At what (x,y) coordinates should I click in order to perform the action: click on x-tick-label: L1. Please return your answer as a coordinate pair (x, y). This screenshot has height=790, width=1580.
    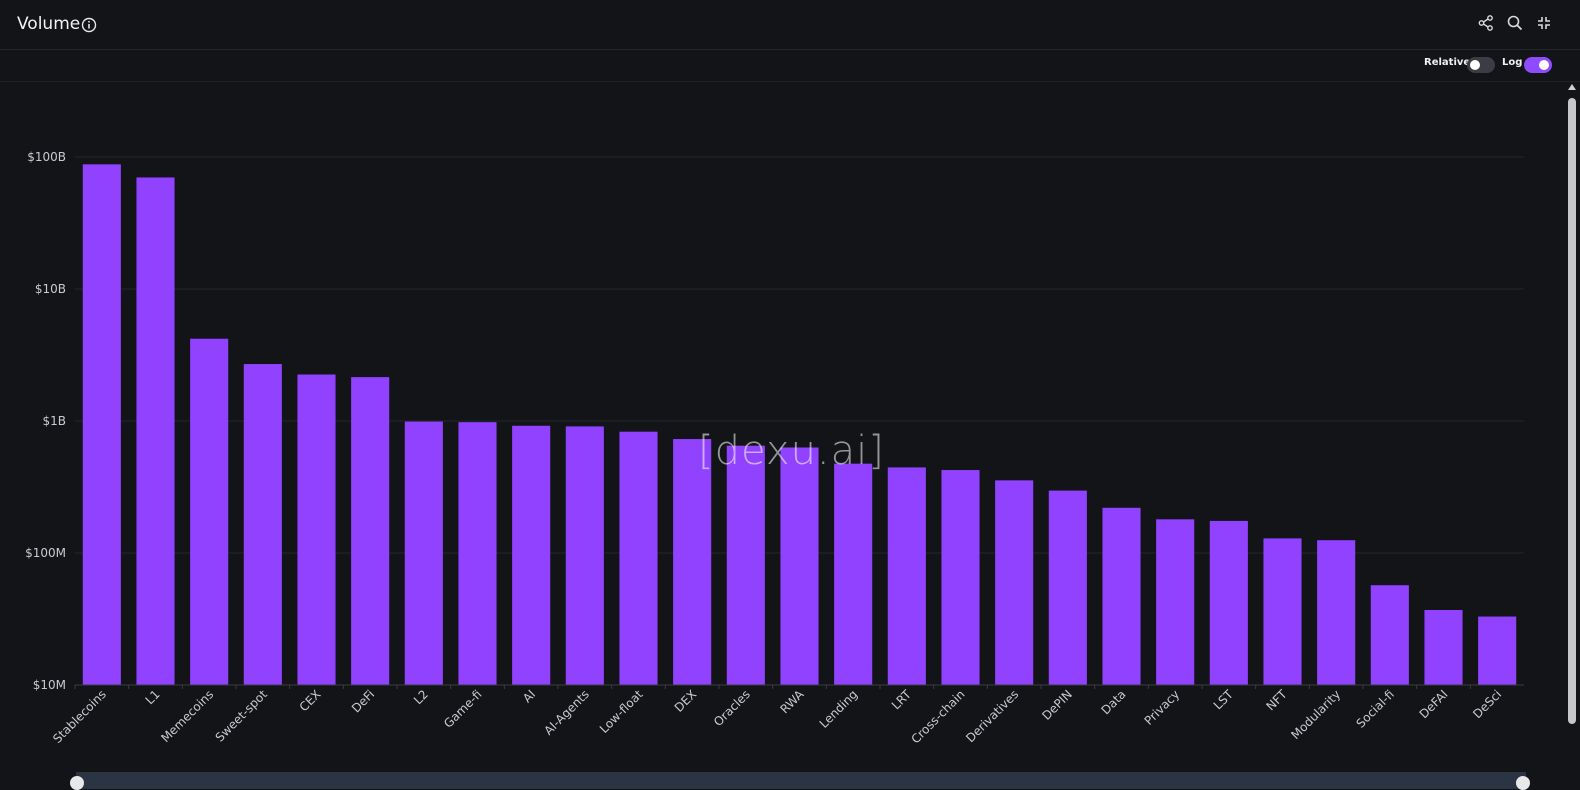
    Looking at the image, I should click on (153, 697).